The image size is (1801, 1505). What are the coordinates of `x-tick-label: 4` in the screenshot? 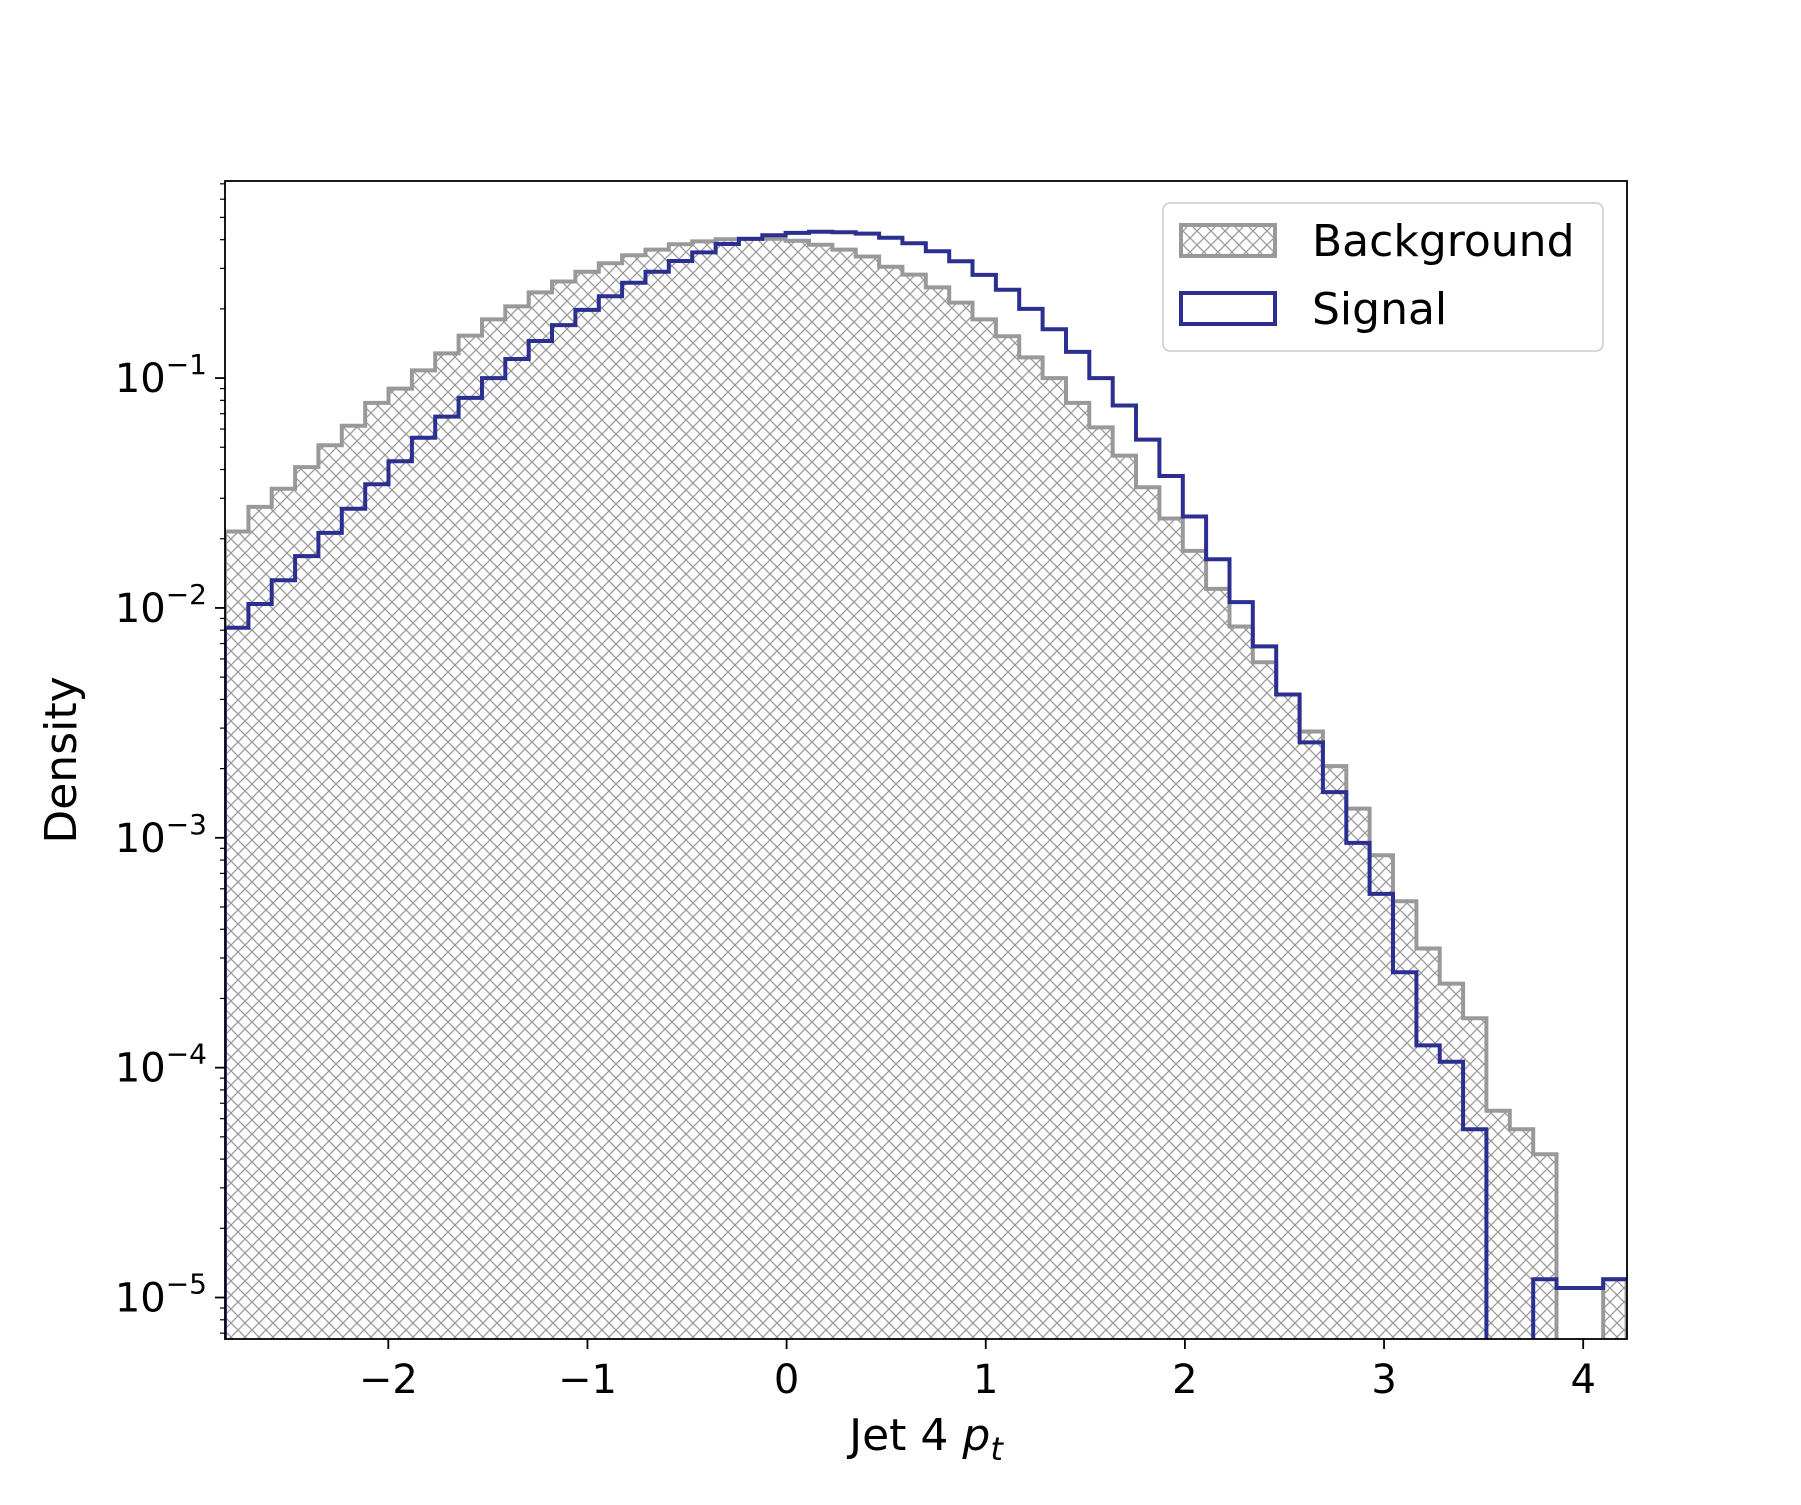 It's located at (1582, 1380).